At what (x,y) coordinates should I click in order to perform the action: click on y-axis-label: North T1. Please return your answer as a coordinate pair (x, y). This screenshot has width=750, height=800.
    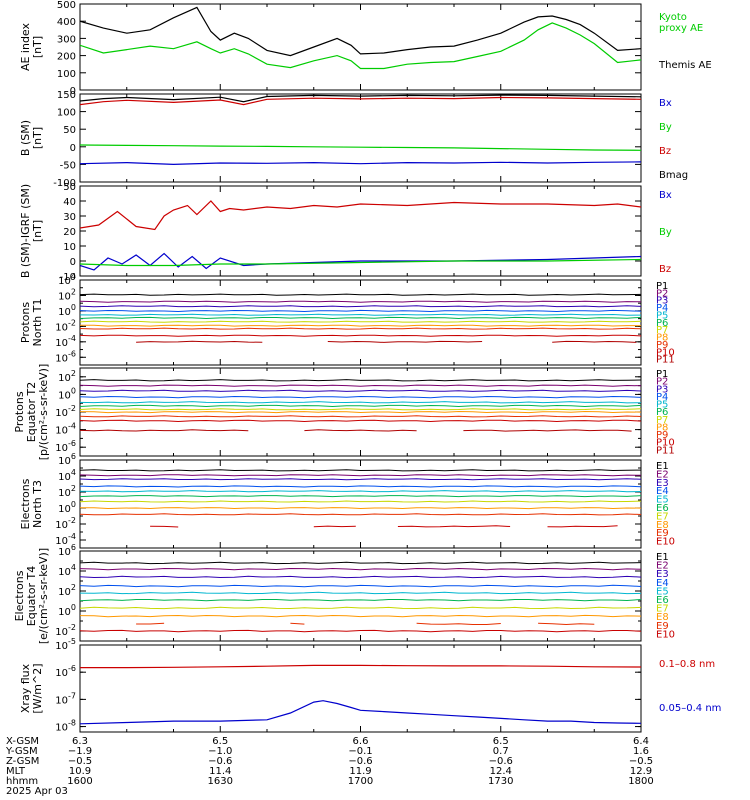
    Looking at the image, I should click on (37, 323).